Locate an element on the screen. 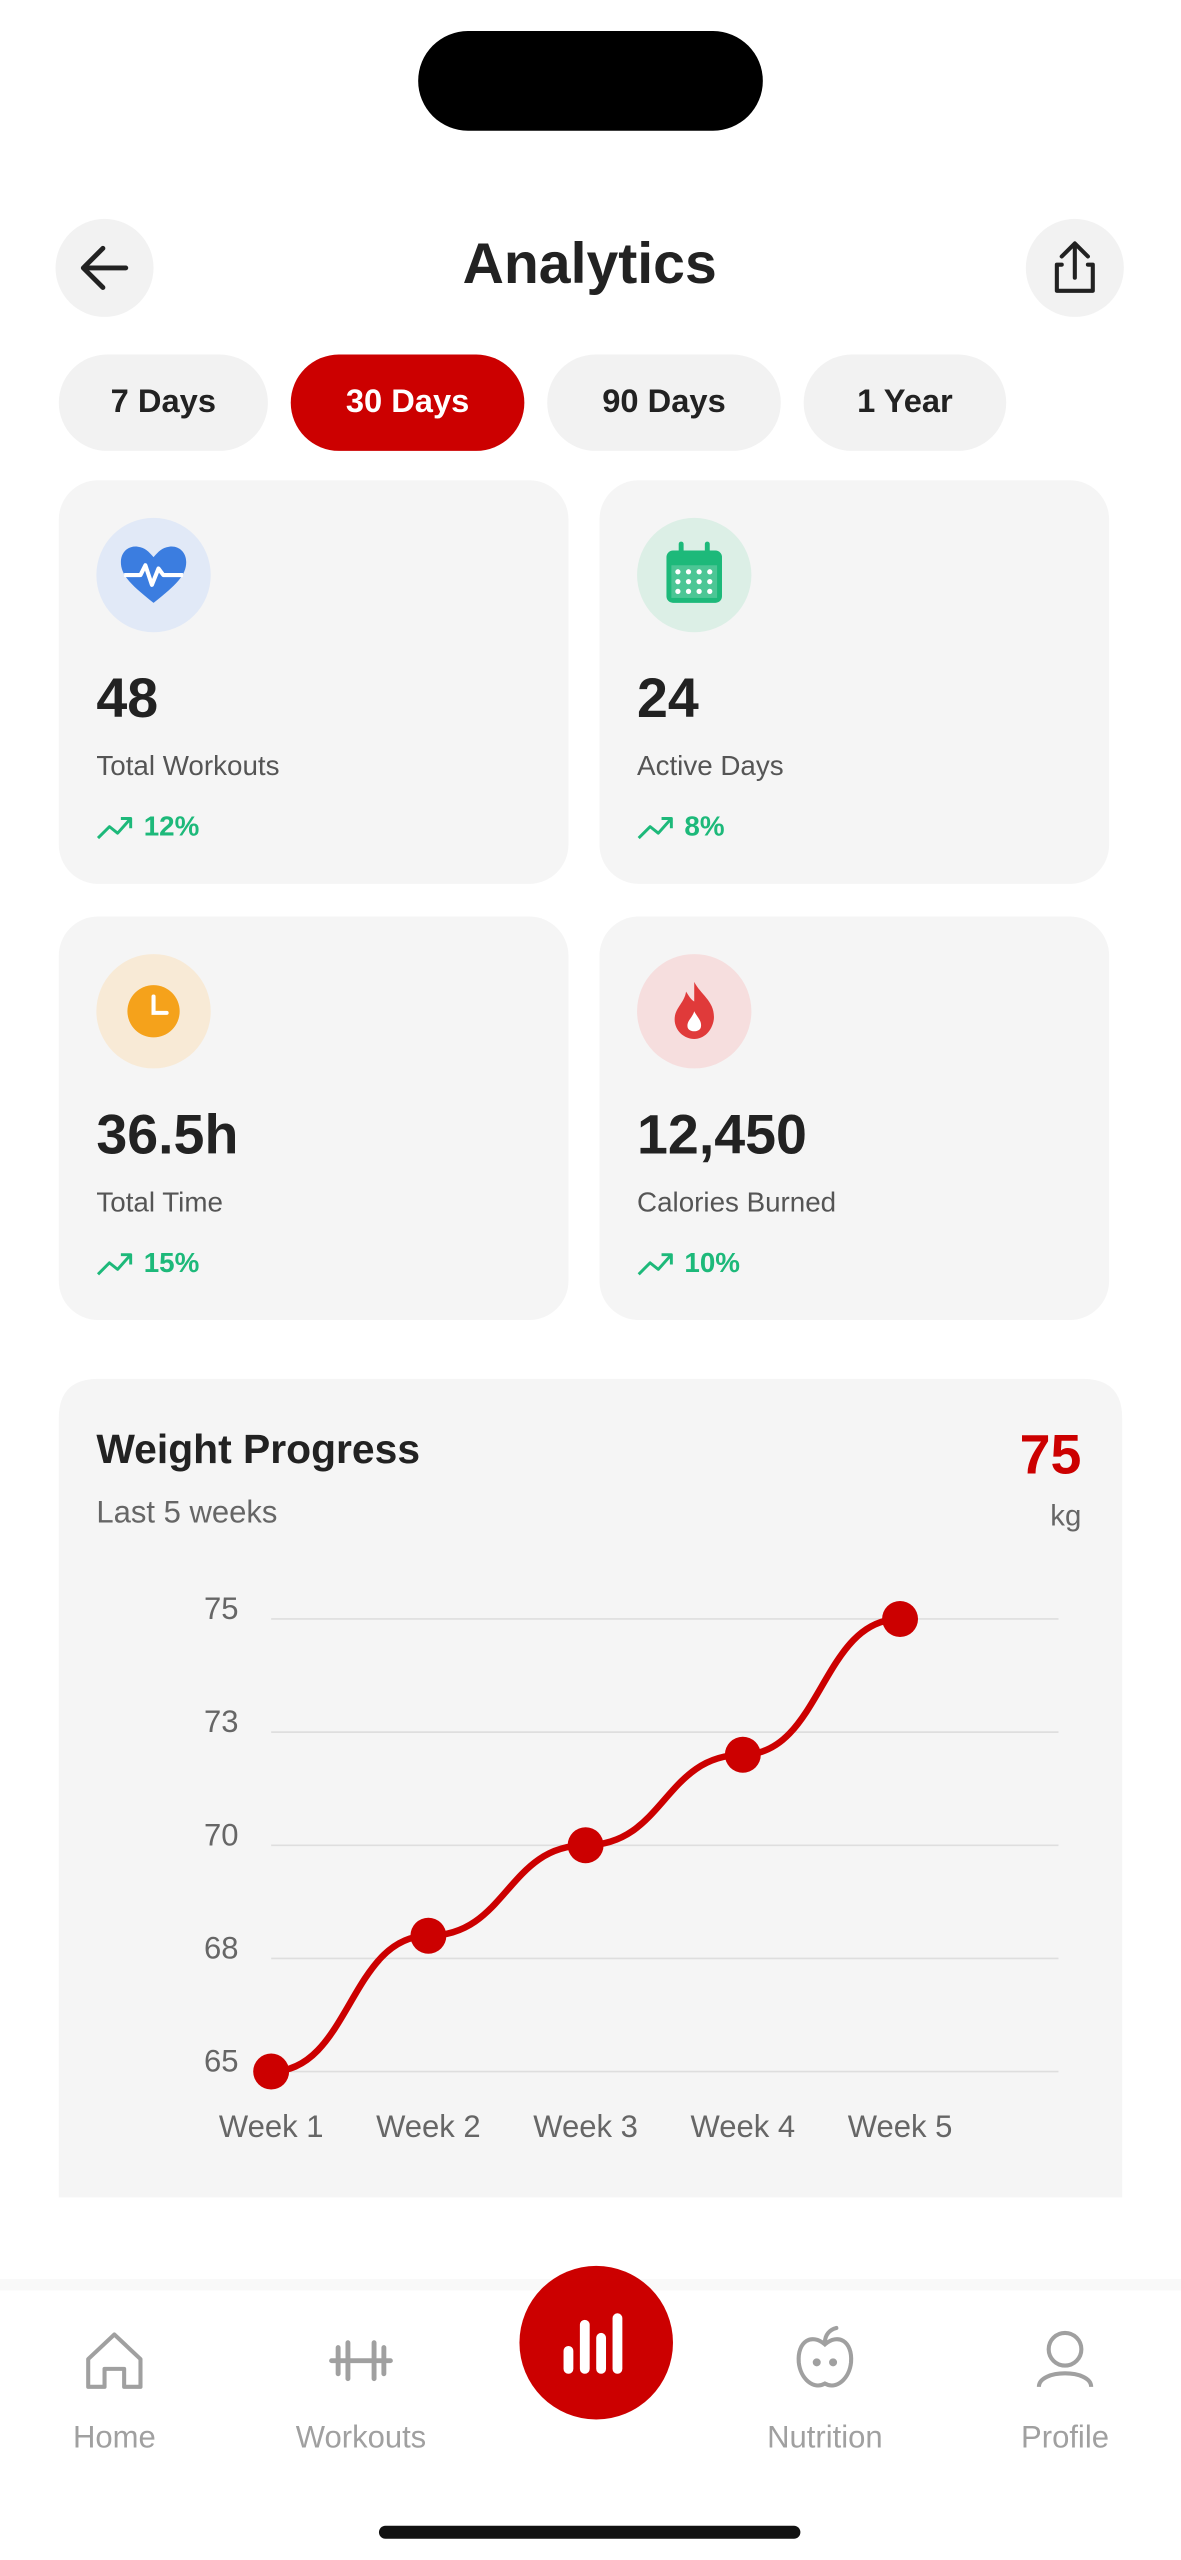 This screenshot has width=1181, height=2560. stat-label: Active Days is located at coordinates (710, 765).